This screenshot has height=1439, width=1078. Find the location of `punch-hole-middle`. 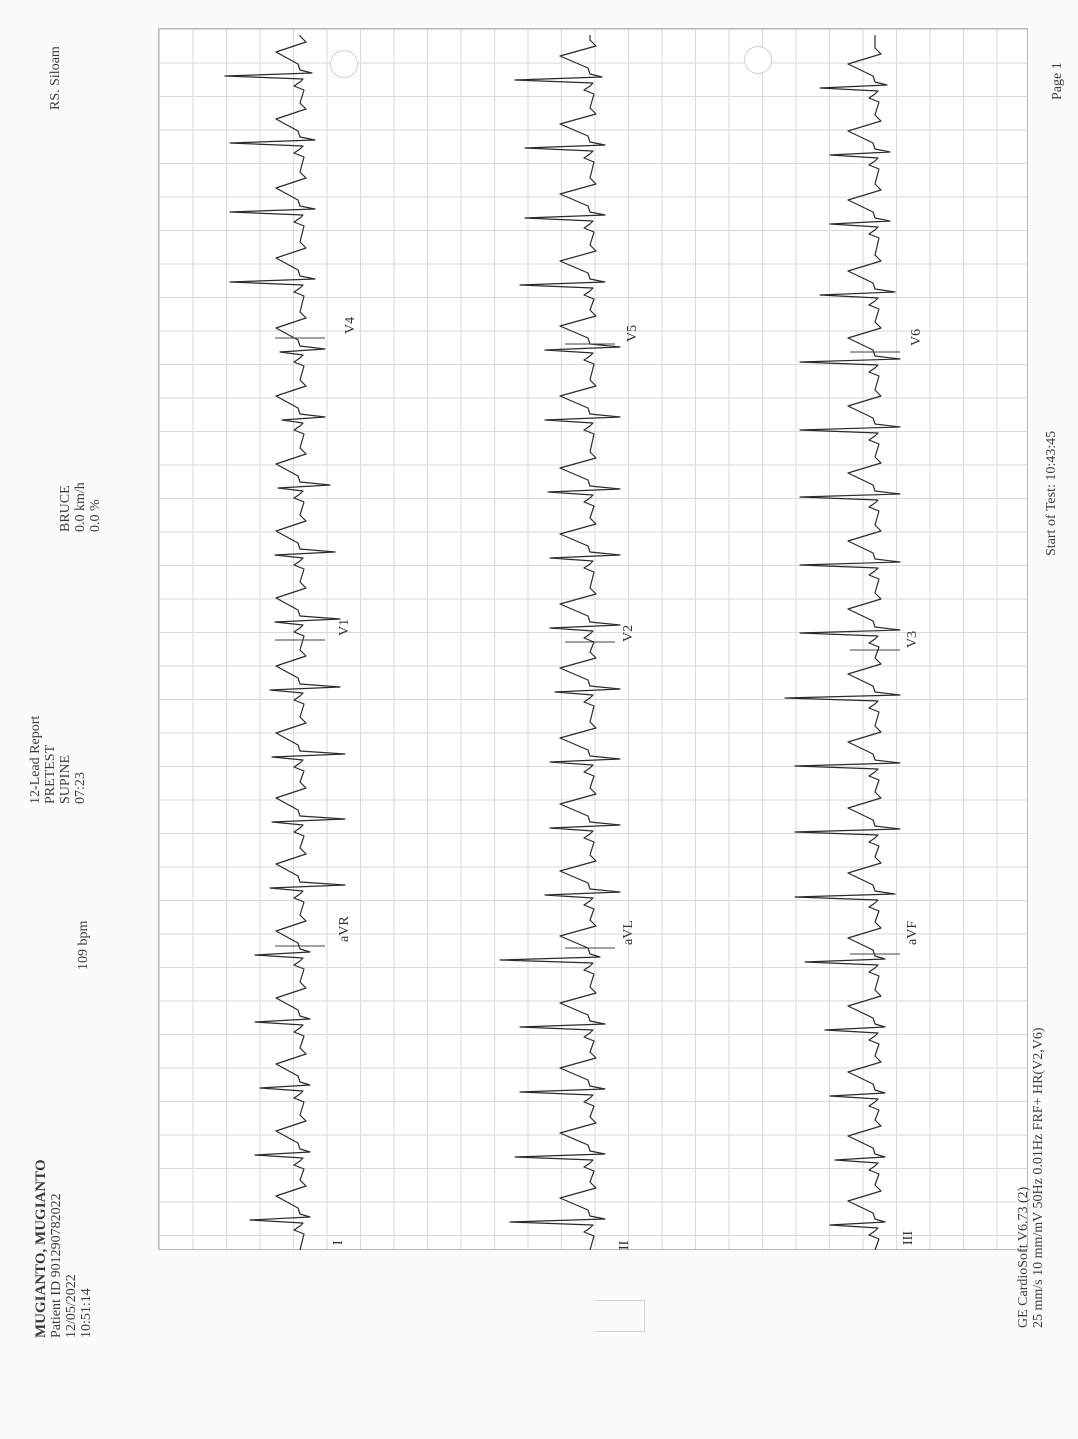

punch-hole-middle is located at coordinates (758, 60).